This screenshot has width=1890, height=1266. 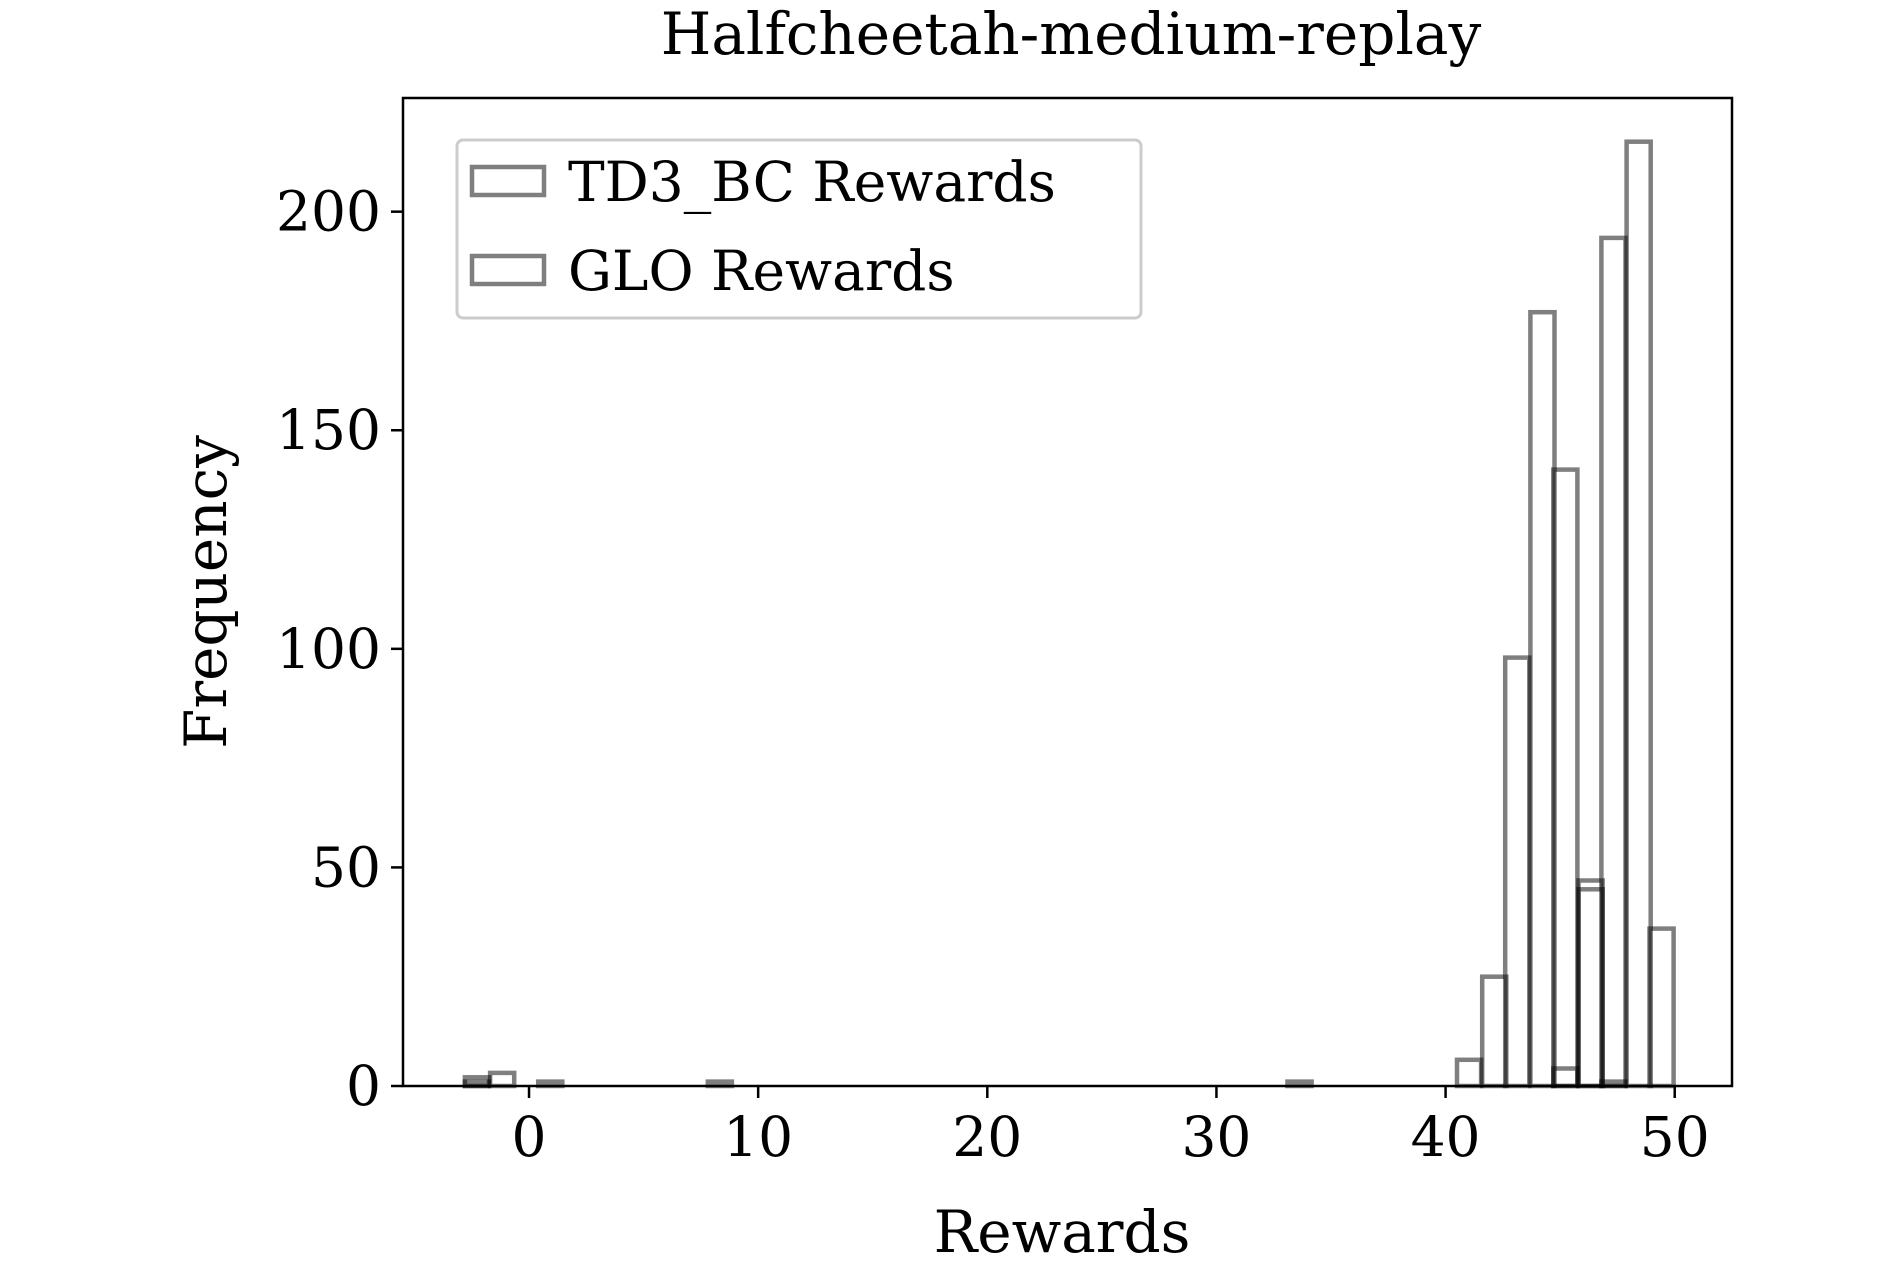 I want to click on legend-label-glo: GLO Rewards, so click(x=761, y=271).